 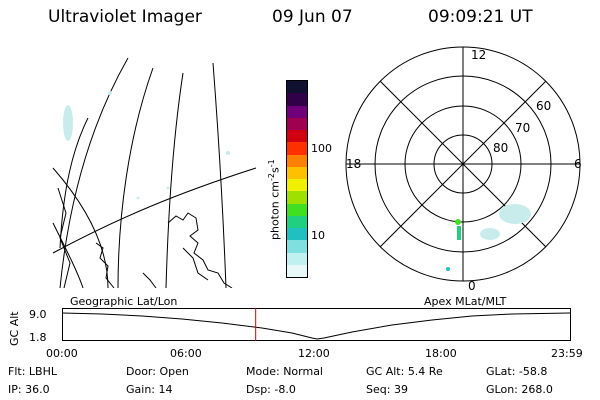 What do you see at coordinates (186, 353) in the screenshot?
I see `time-tick-0600: 06:00` at bounding box center [186, 353].